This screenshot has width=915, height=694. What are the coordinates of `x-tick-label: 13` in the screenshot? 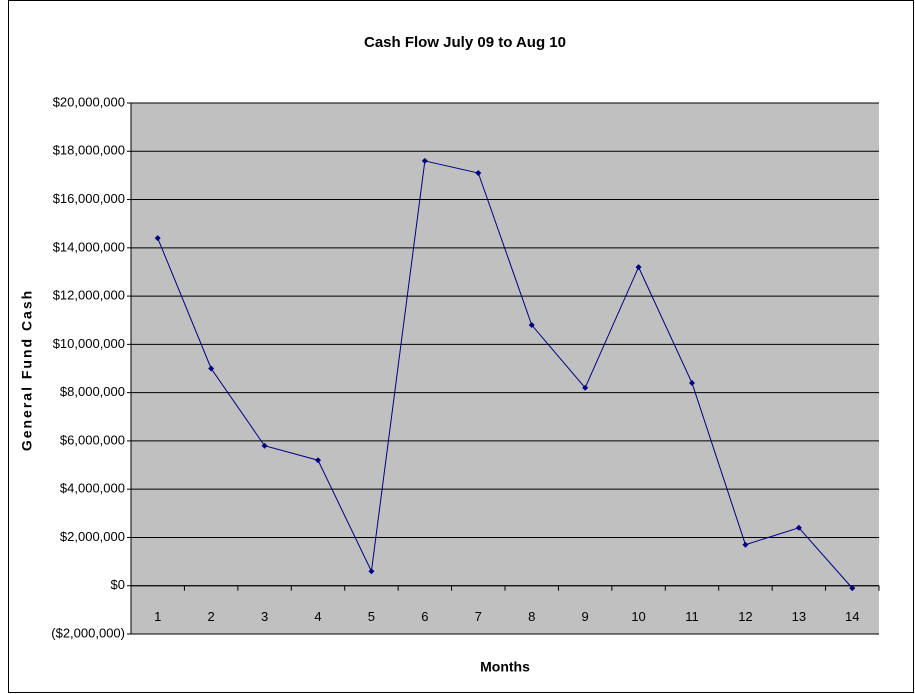 It's located at (799, 616).